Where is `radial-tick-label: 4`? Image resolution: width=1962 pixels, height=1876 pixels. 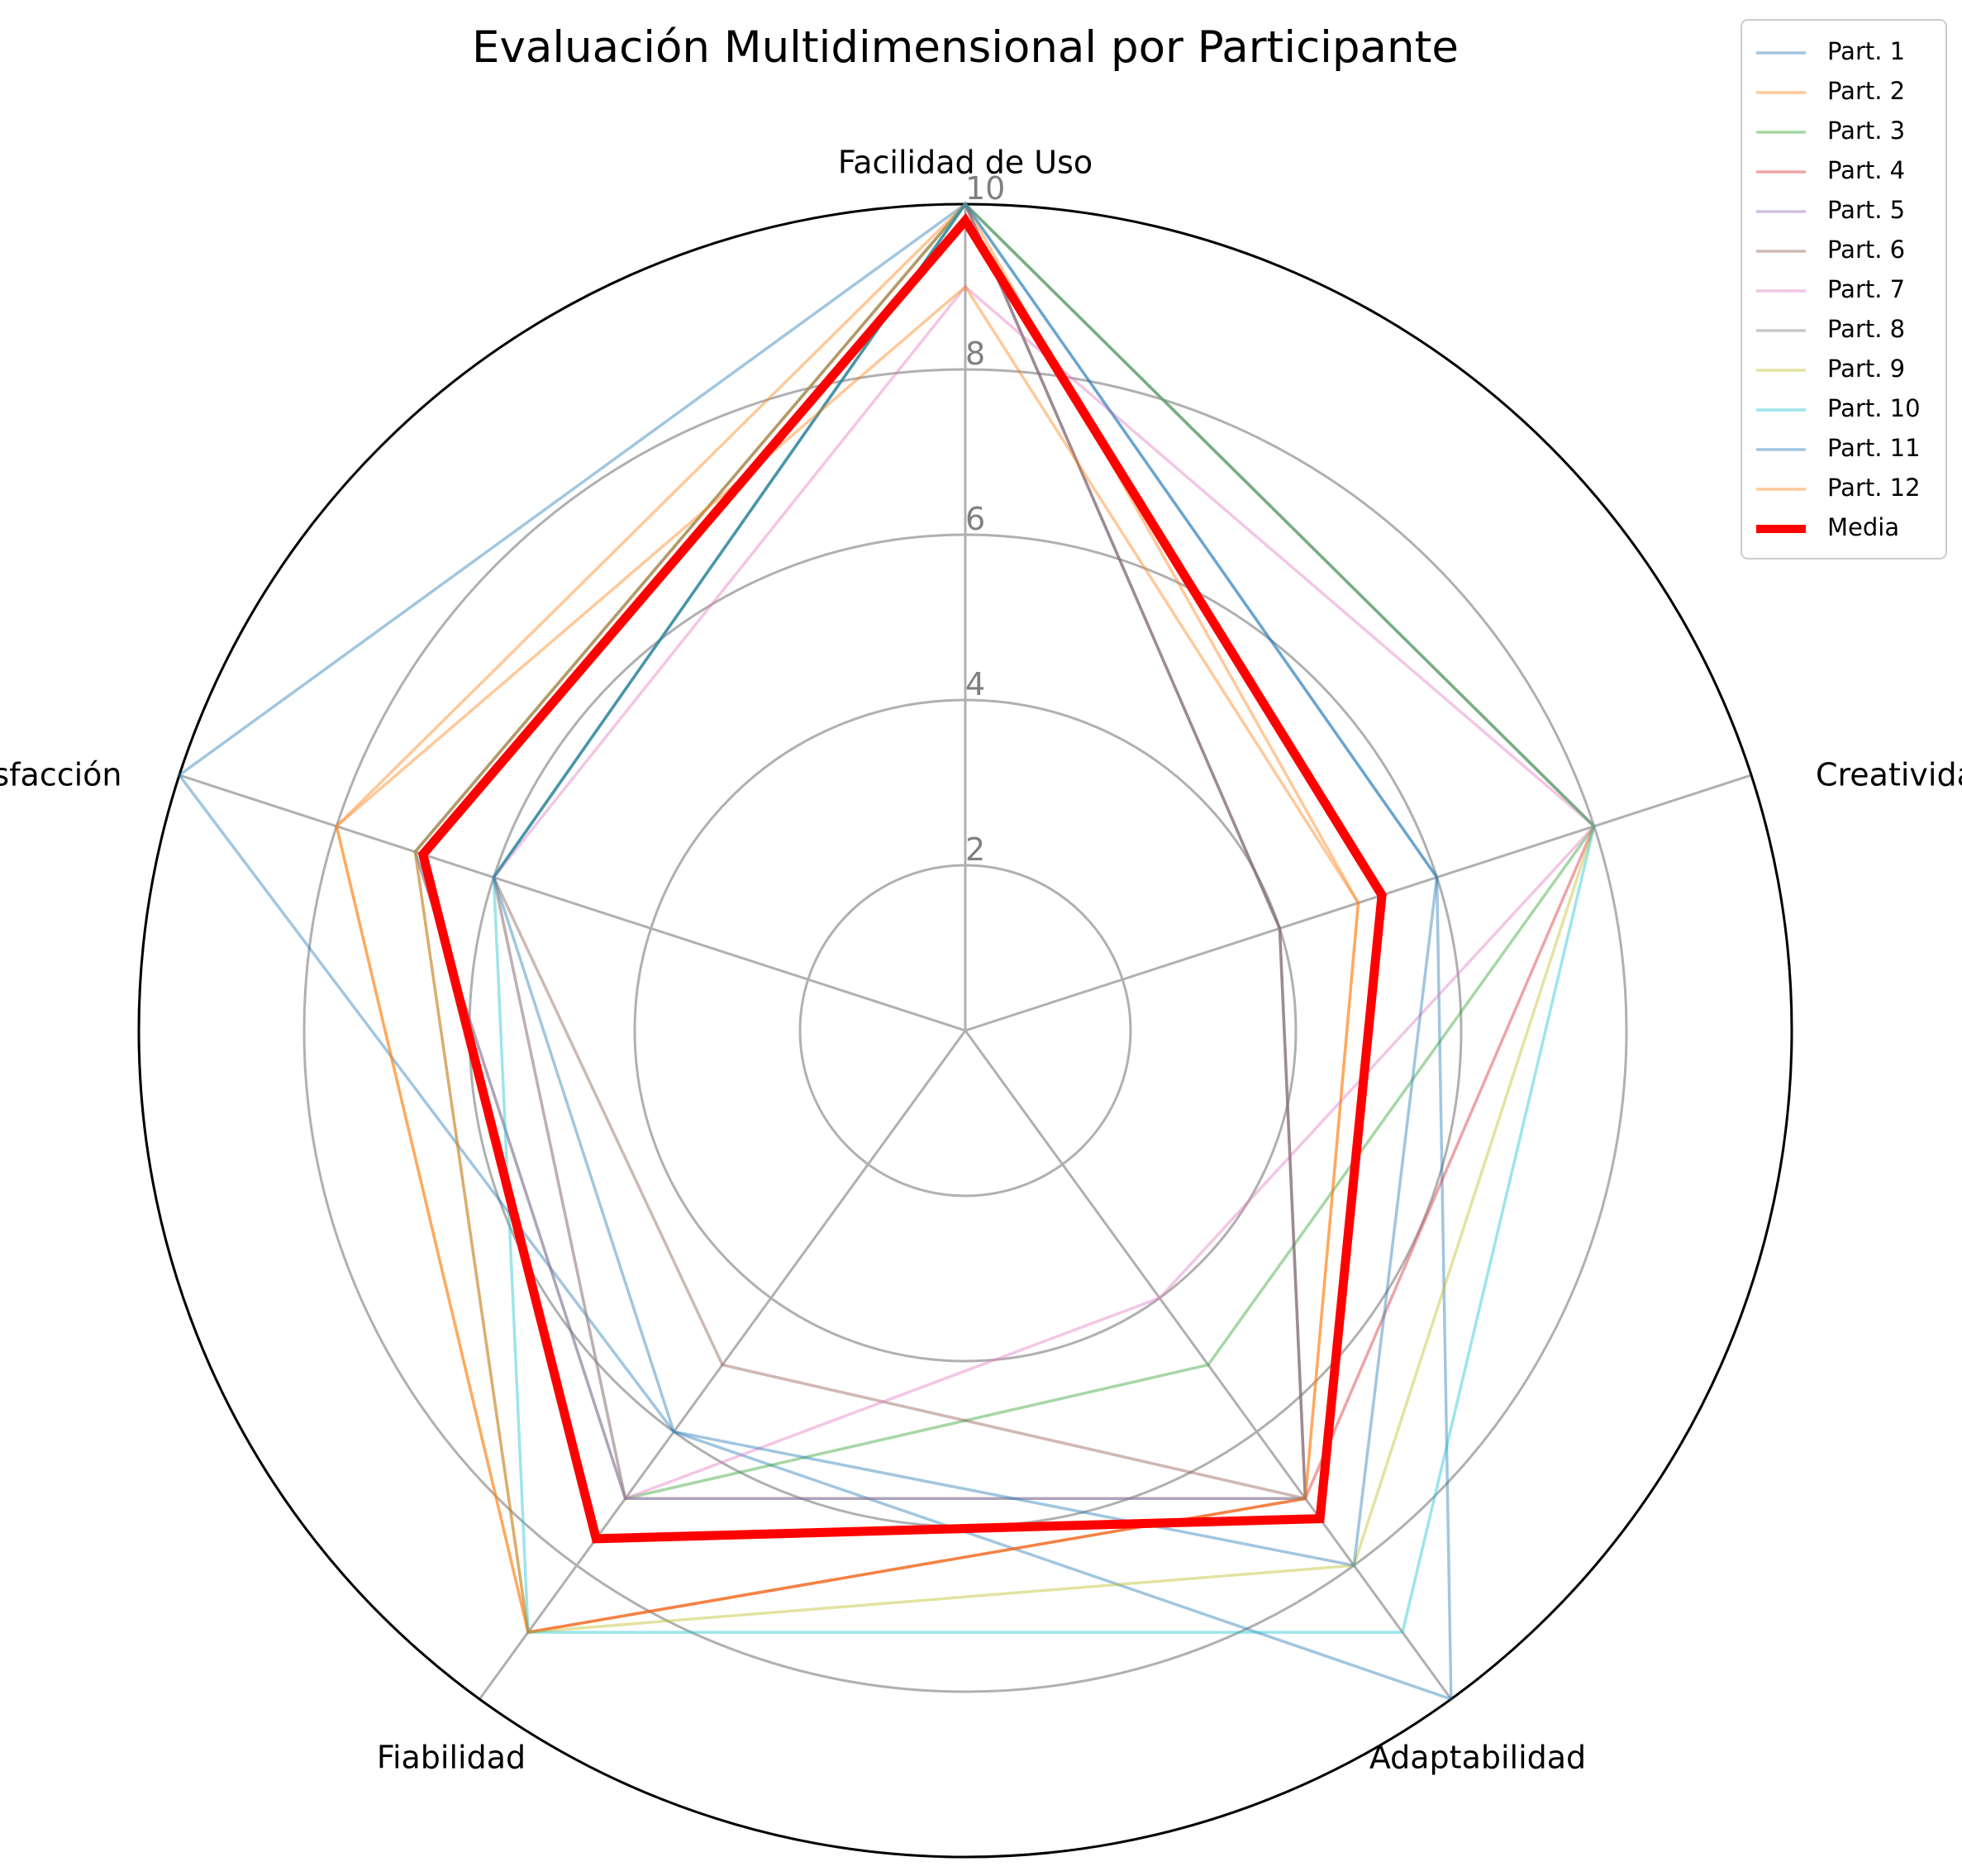
radial-tick-label: 4 is located at coordinates (975, 684).